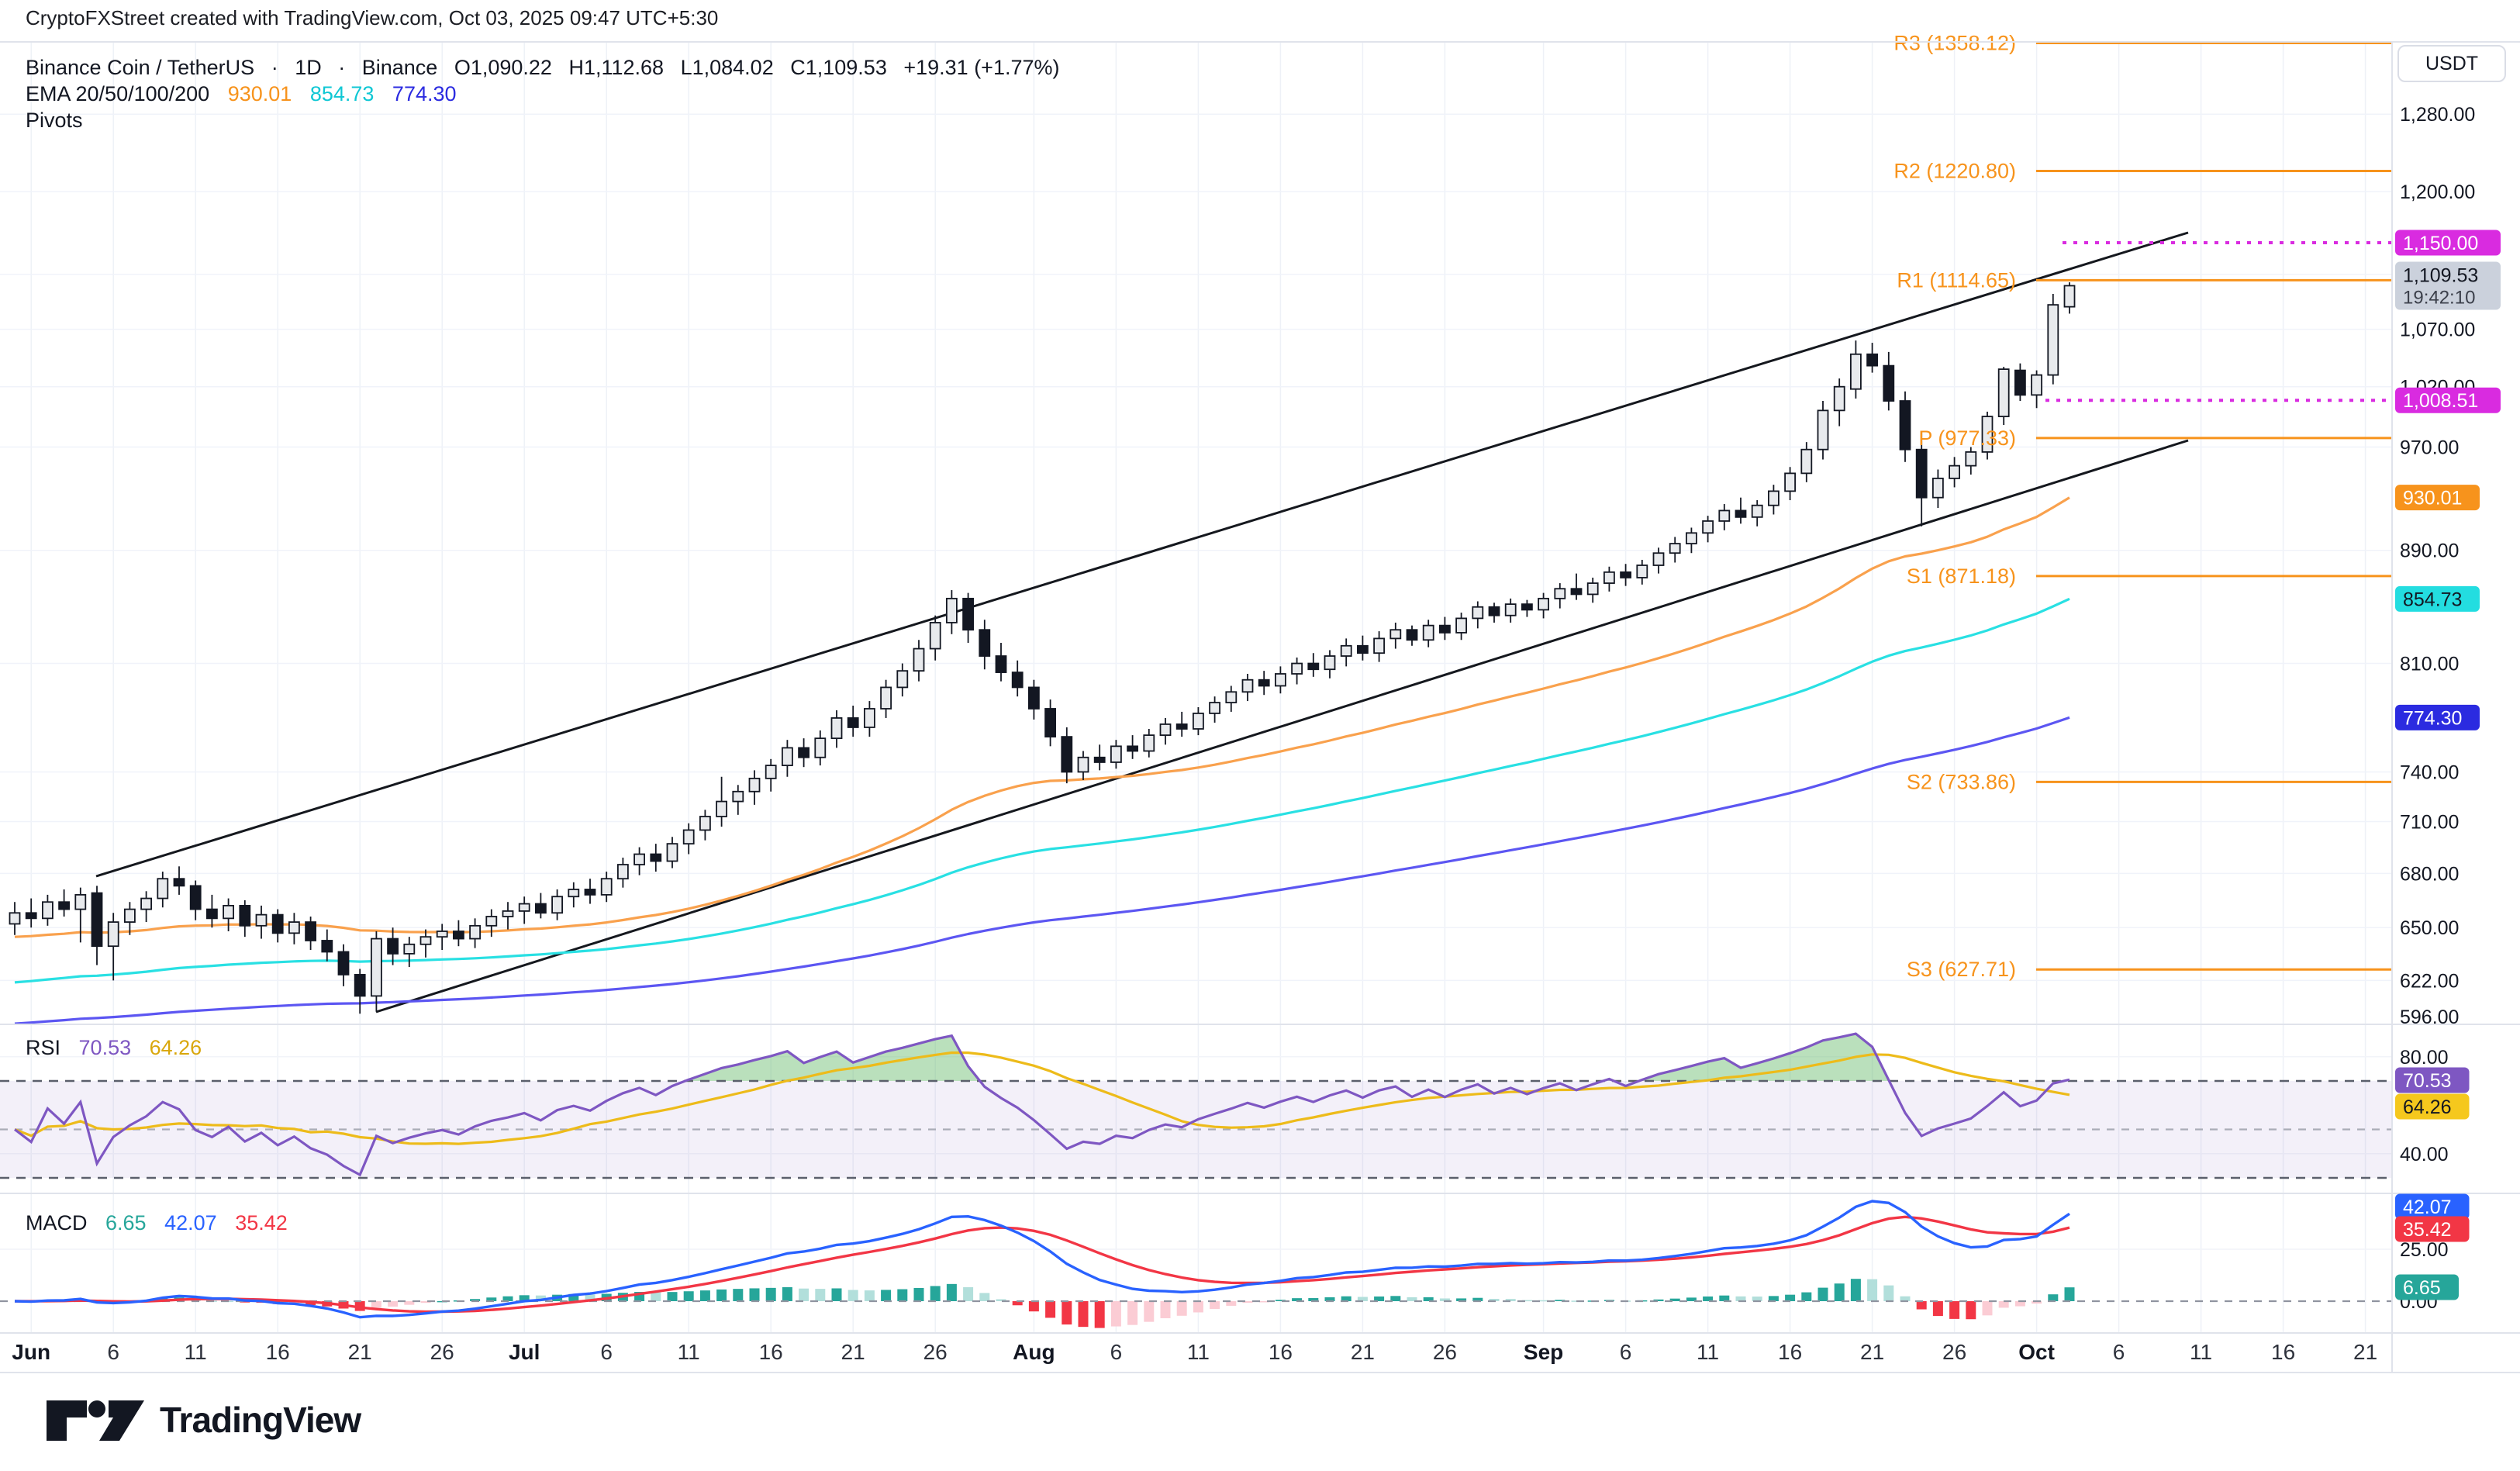  I want to click on macd-signal-line, so click(1042, 1264).